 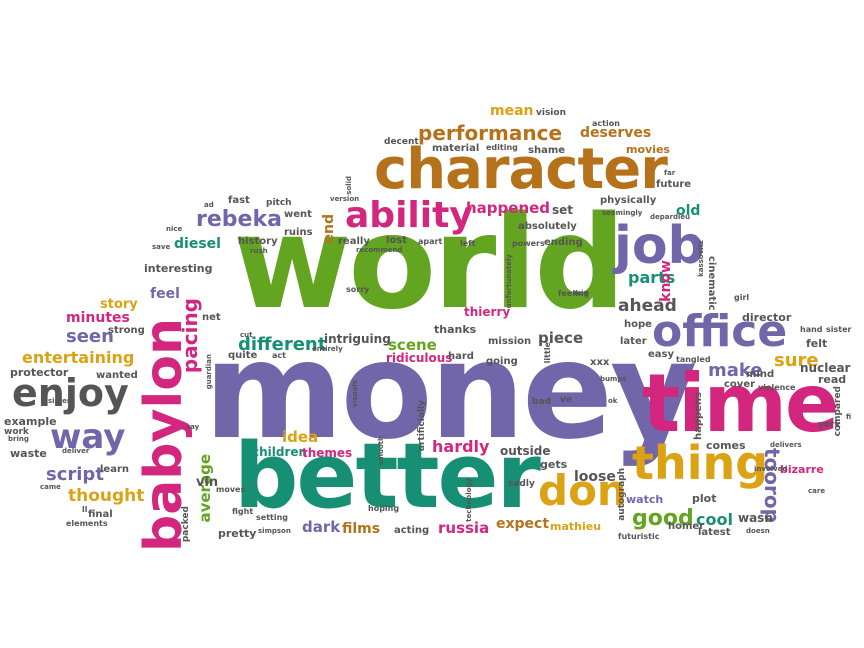 I want to click on word: piece, so click(x=561, y=338).